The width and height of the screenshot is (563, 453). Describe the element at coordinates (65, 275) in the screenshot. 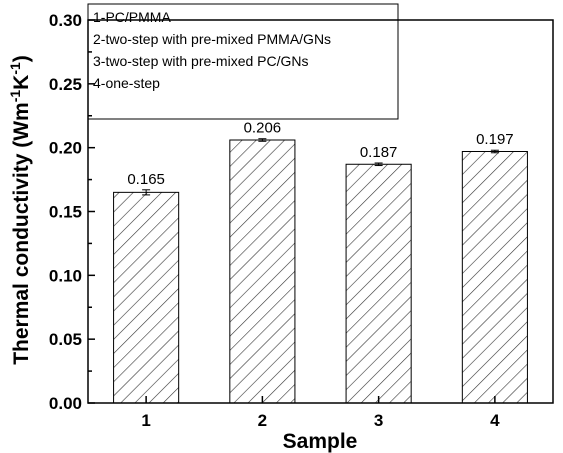

I see `y-tick-label: 0.10` at that location.